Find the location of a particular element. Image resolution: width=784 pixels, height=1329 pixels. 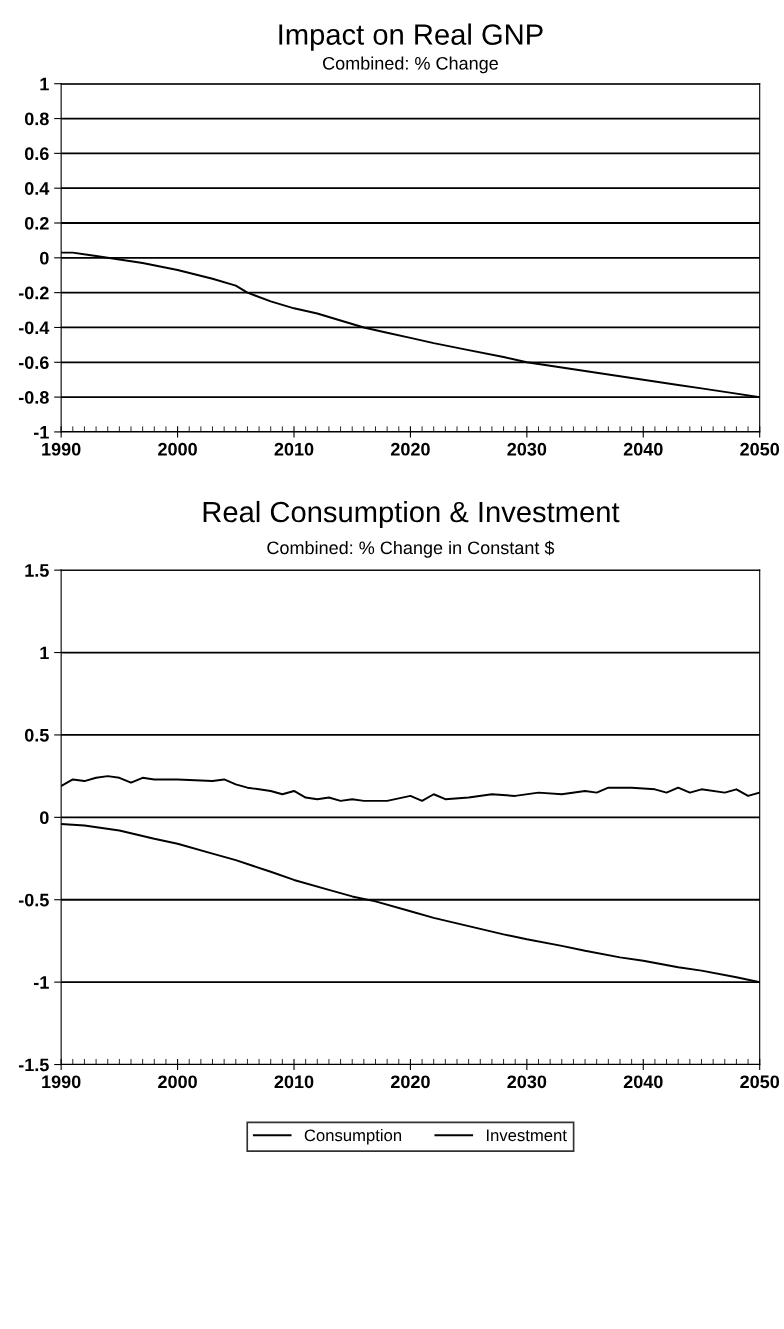

legend-label: Investment is located at coordinates (526, 1135).